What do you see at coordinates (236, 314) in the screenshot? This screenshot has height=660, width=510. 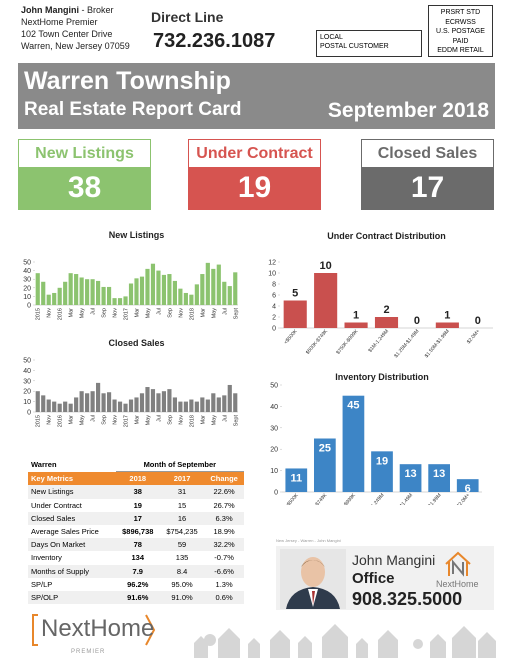 I see `x-tick-label: Sept` at bounding box center [236, 314].